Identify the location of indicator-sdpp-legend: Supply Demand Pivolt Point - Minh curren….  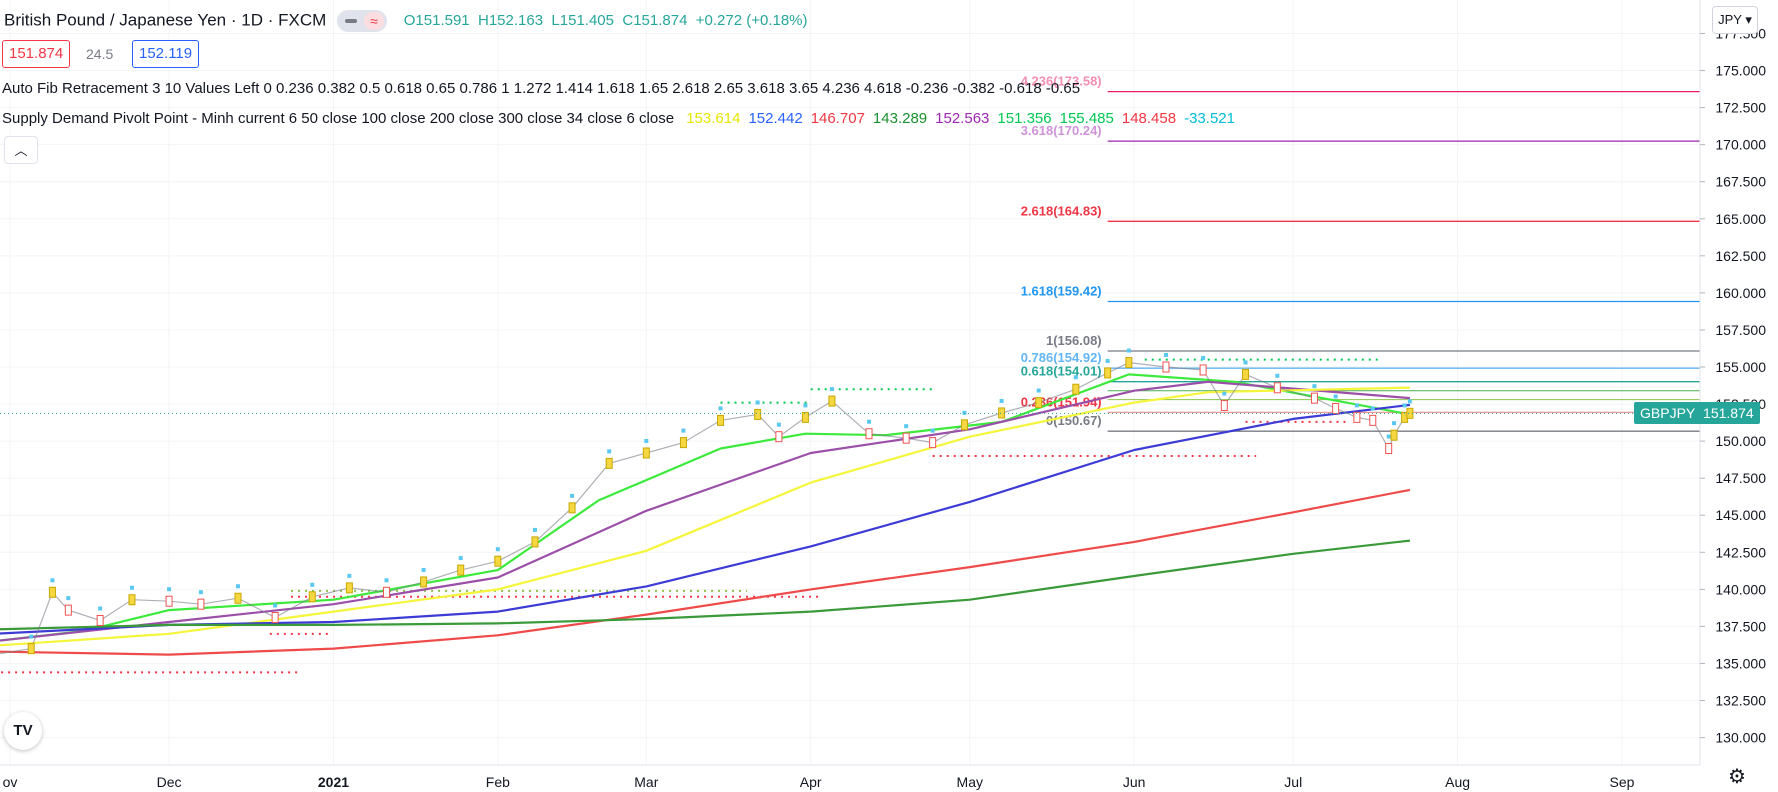
(618, 118).